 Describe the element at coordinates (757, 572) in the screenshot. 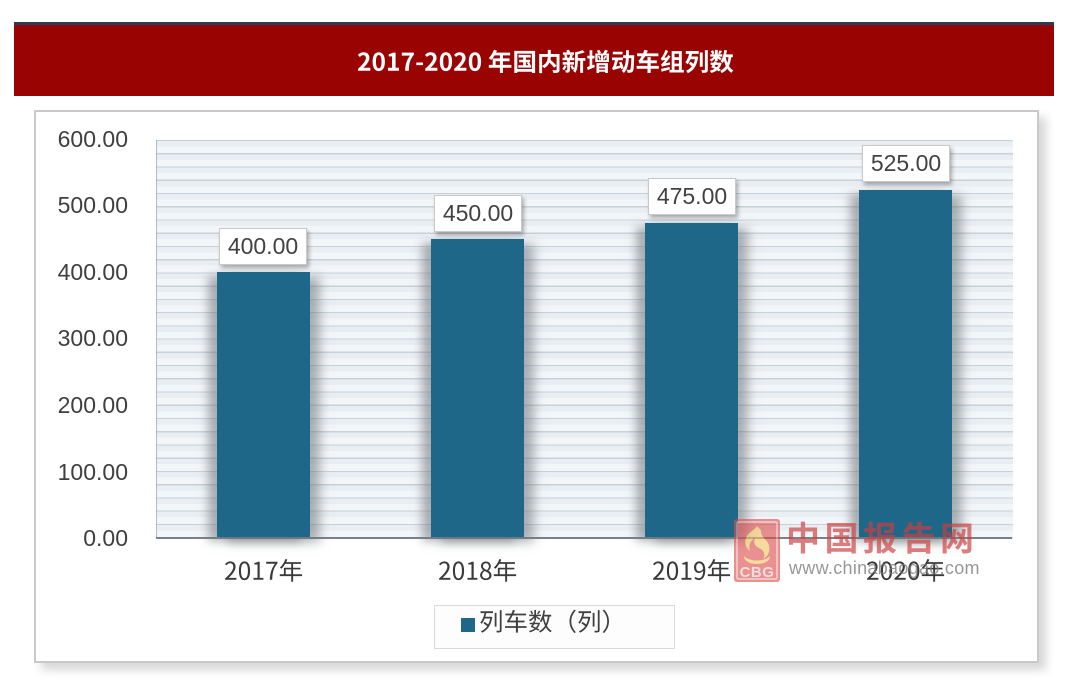

I see `svg-text: CBG` at that location.